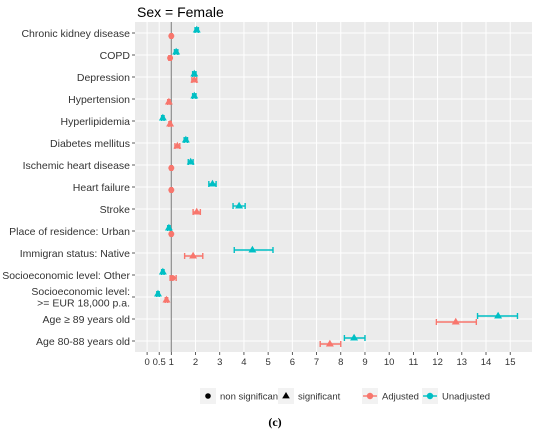  I want to click on x-tick-label: 1, so click(171, 362).